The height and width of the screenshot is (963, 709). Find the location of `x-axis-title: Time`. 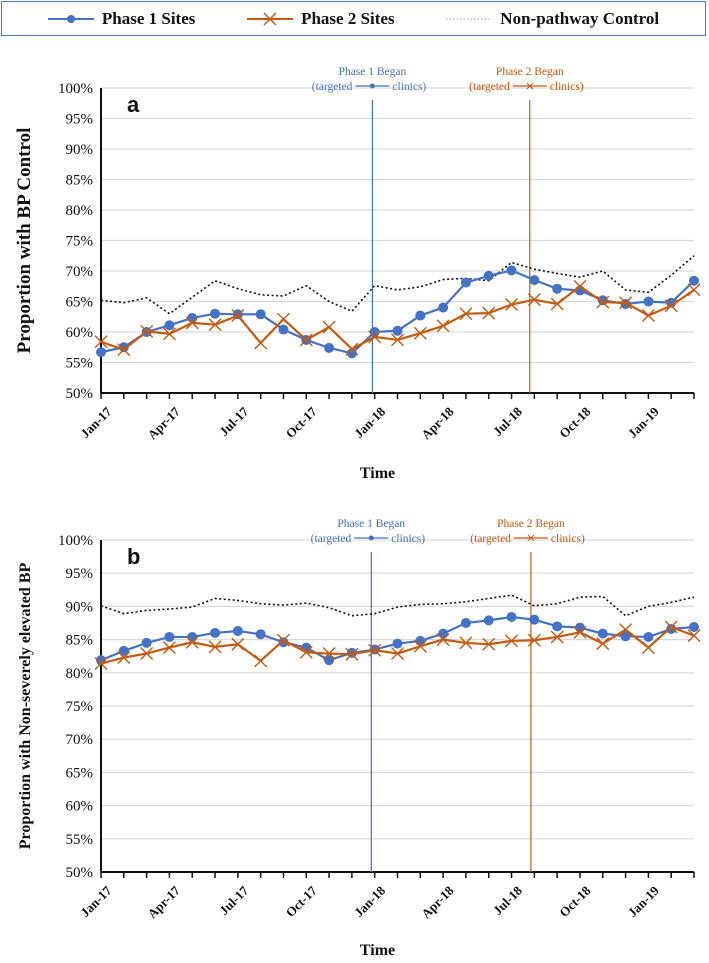

x-axis-title: Time is located at coordinates (377, 950).